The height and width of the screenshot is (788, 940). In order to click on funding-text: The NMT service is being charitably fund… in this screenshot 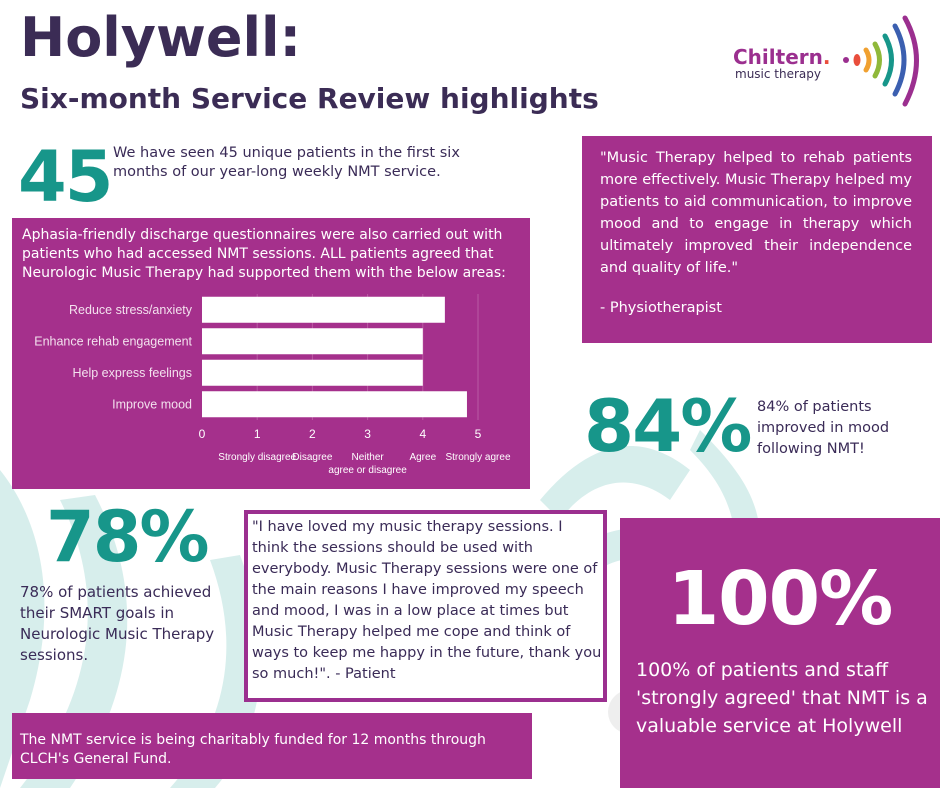, I will do `click(253, 749)`.